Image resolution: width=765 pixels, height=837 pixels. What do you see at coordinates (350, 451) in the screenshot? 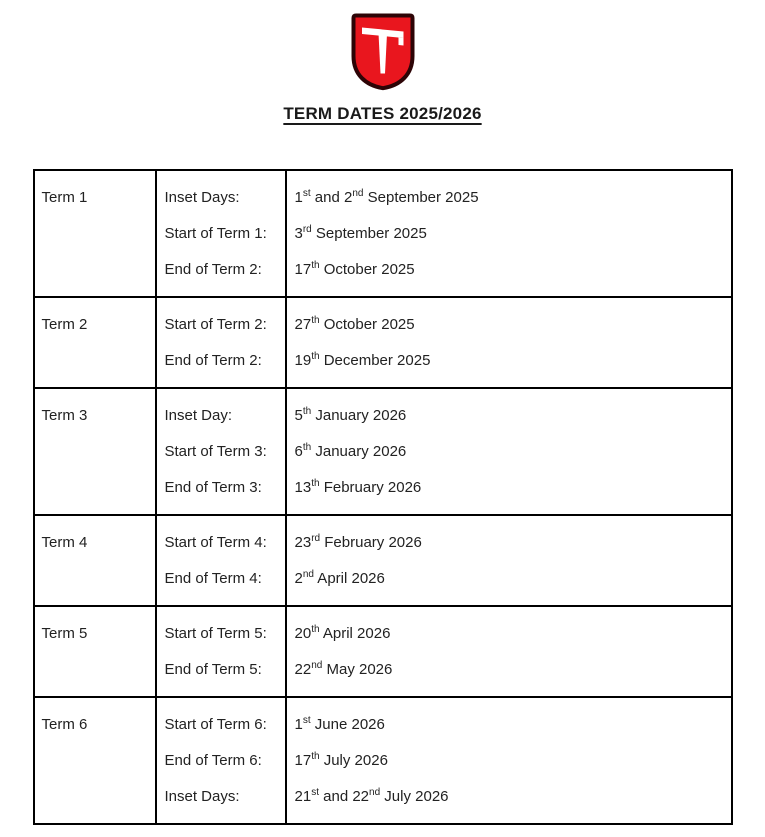
I see `event-date: 6th January 2026` at bounding box center [350, 451].